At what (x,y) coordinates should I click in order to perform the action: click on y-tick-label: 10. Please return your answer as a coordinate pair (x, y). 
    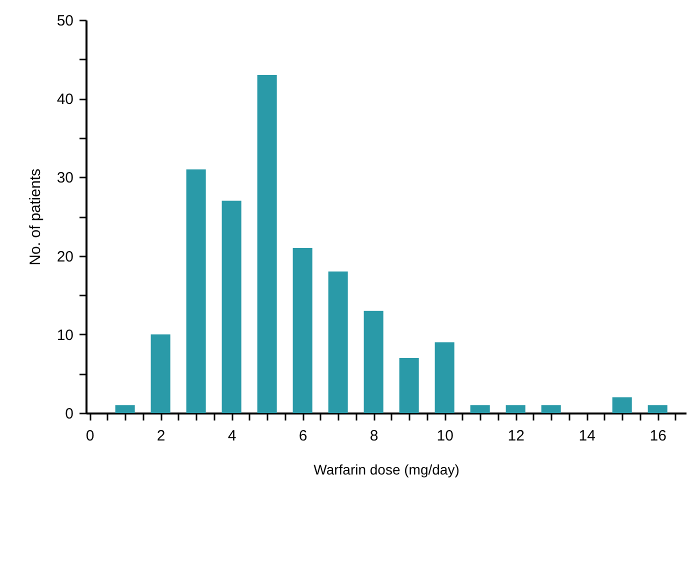
    Looking at the image, I should click on (65, 335).